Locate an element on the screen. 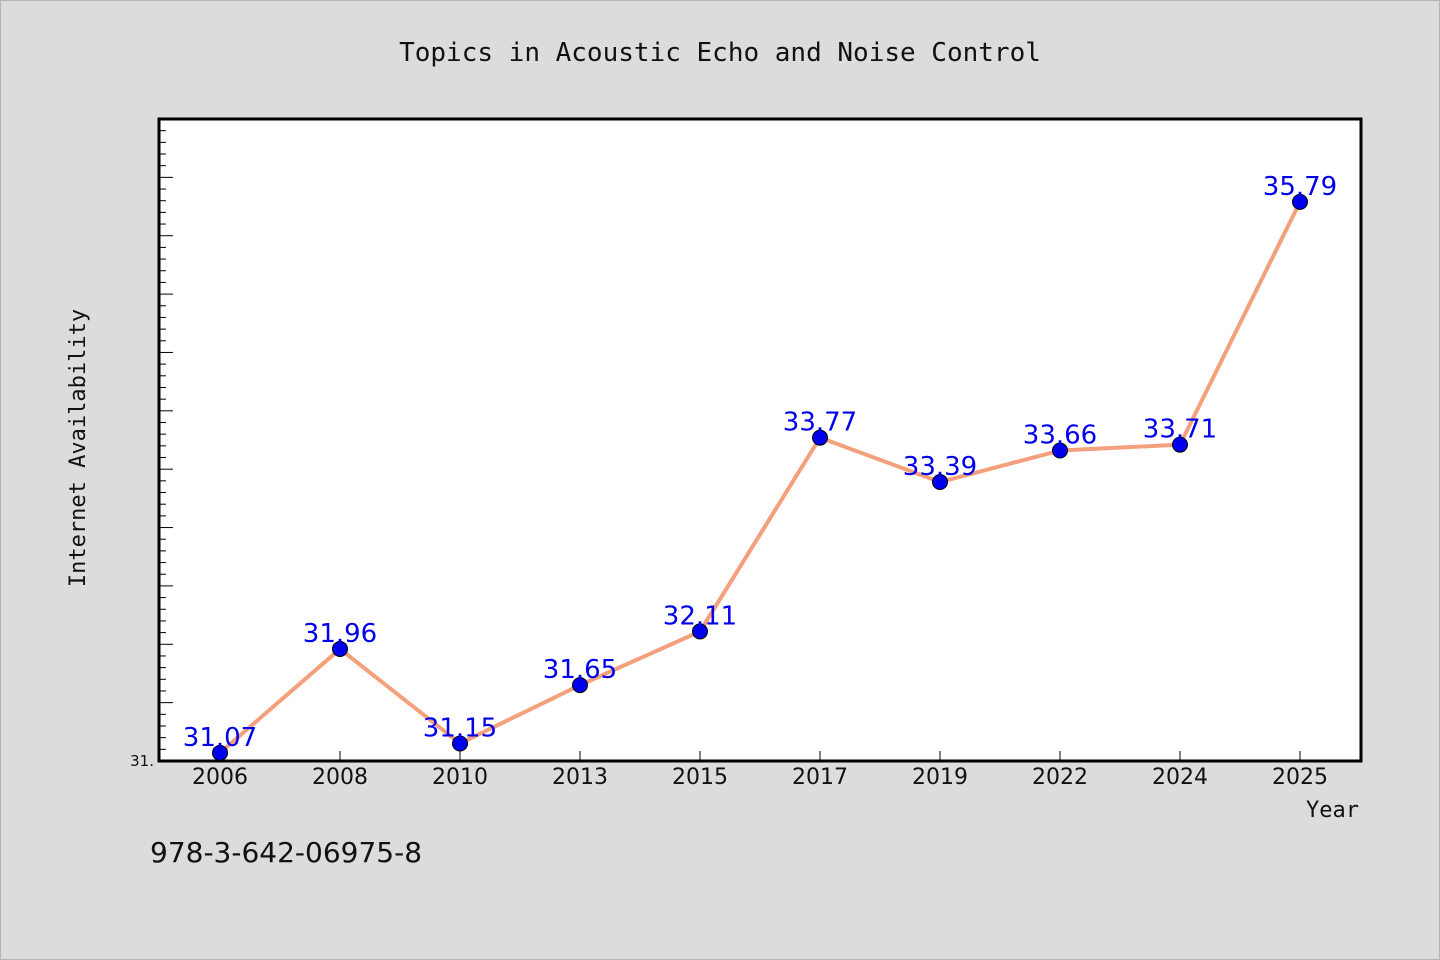  x-tick-label: 2013 is located at coordinates (580, 777).